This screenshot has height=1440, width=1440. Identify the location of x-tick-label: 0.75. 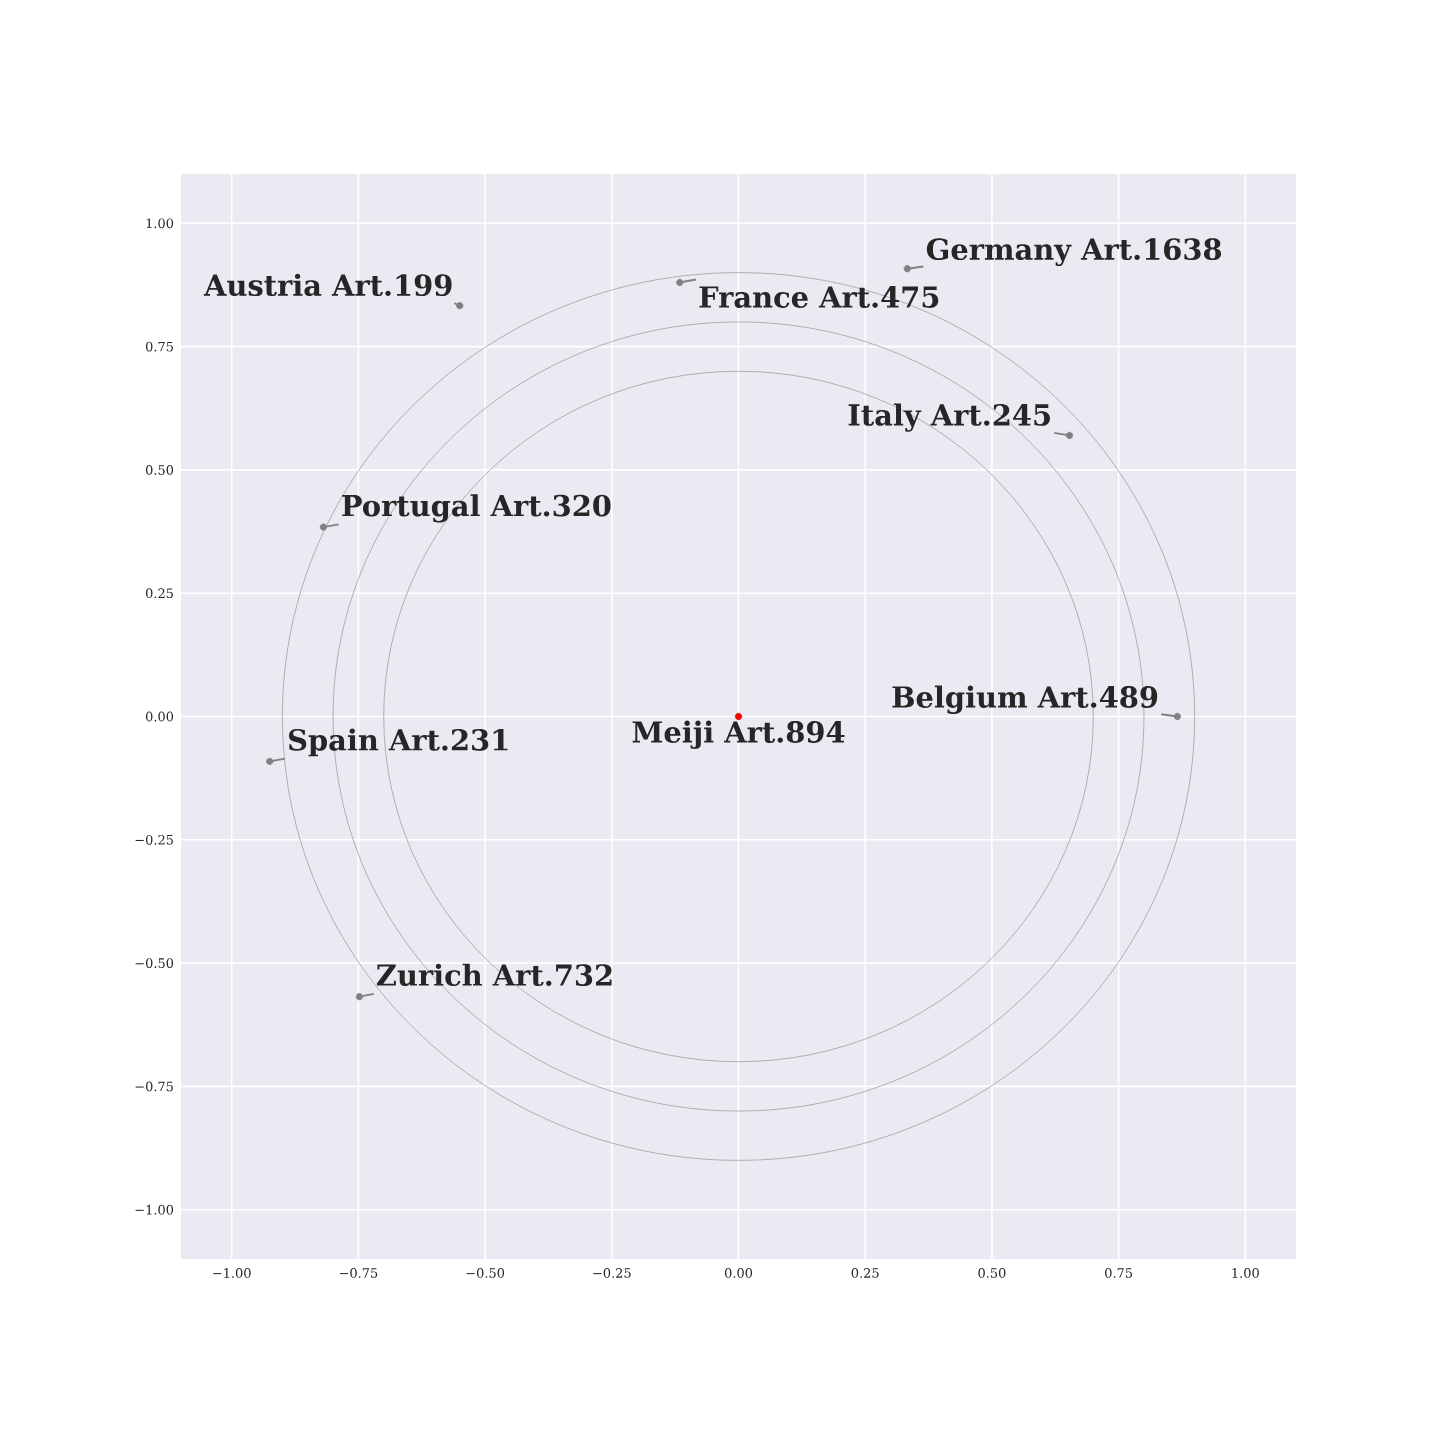
(1119, 1273).